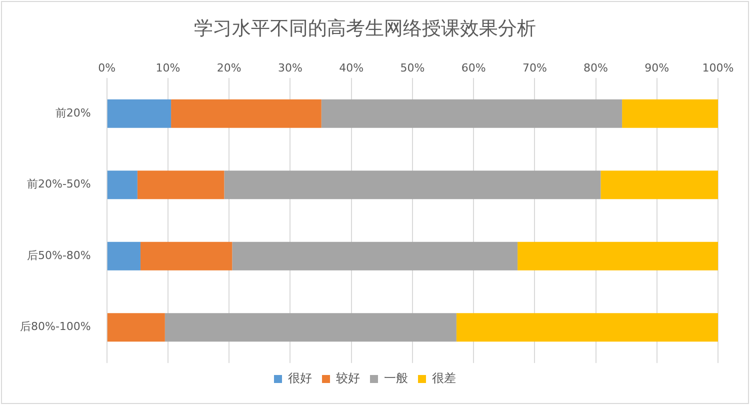 Image resolution: width=750 pixels, height=405 pixels. What do you see at coordinates (444, 378) in the screenshot?
I see `legend-label: 很差` at bounding box center [444, 378].